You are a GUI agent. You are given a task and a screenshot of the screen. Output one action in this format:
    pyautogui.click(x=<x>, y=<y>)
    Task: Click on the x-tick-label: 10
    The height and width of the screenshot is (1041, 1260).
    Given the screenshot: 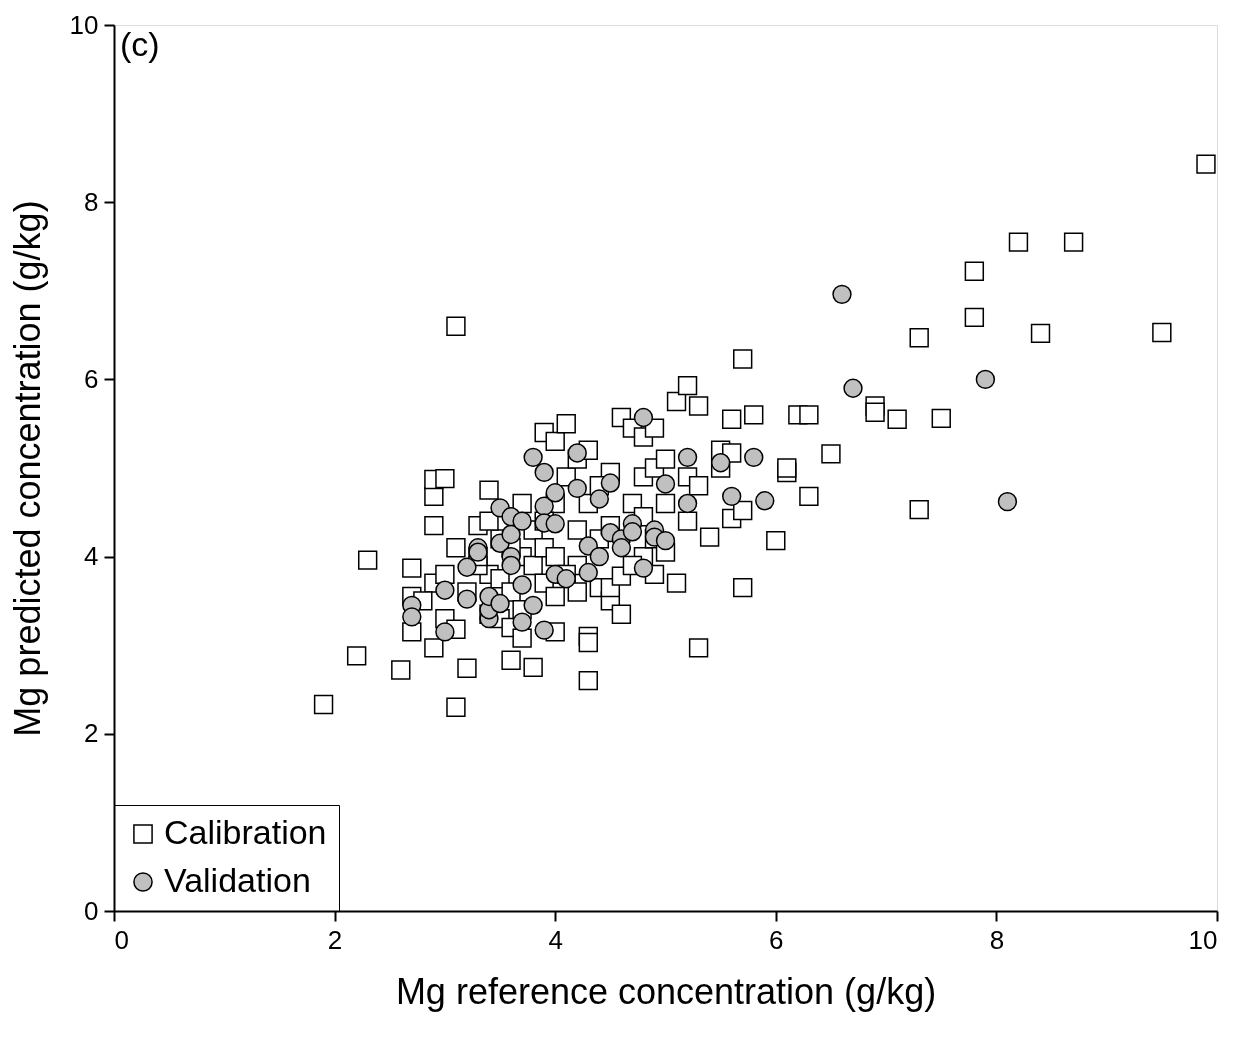 What is the action you would take?
    pyautogui.click(x=1203, y=939)
    